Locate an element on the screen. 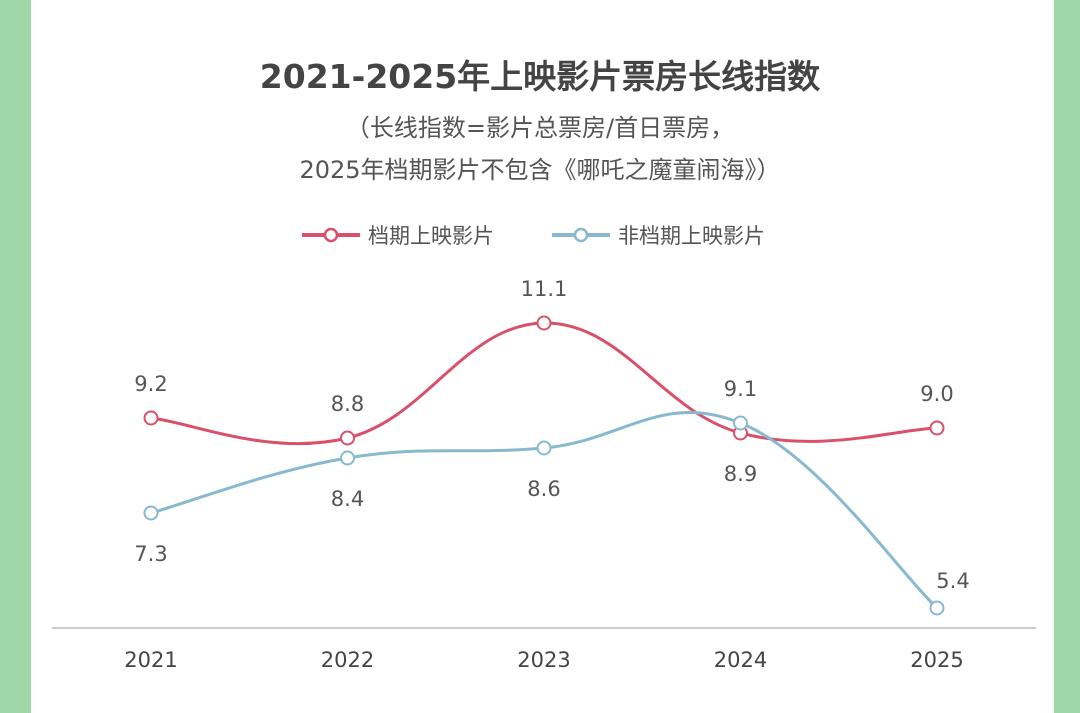  data-label-0-3: 8.9 is located at coordinates (740, 474).